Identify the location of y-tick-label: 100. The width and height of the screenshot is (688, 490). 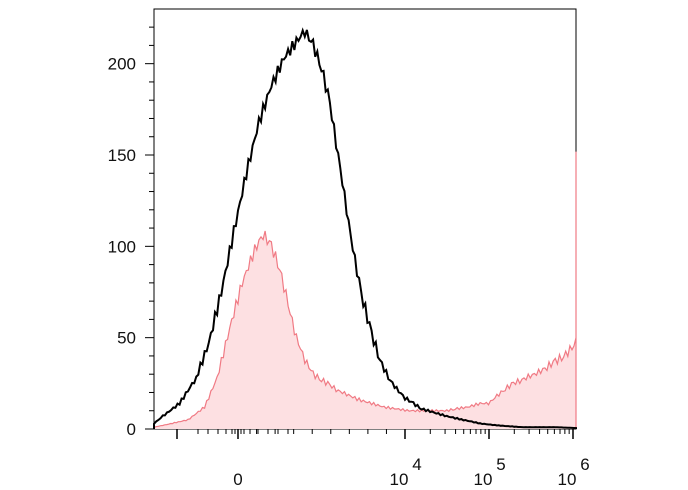
(122, 246).